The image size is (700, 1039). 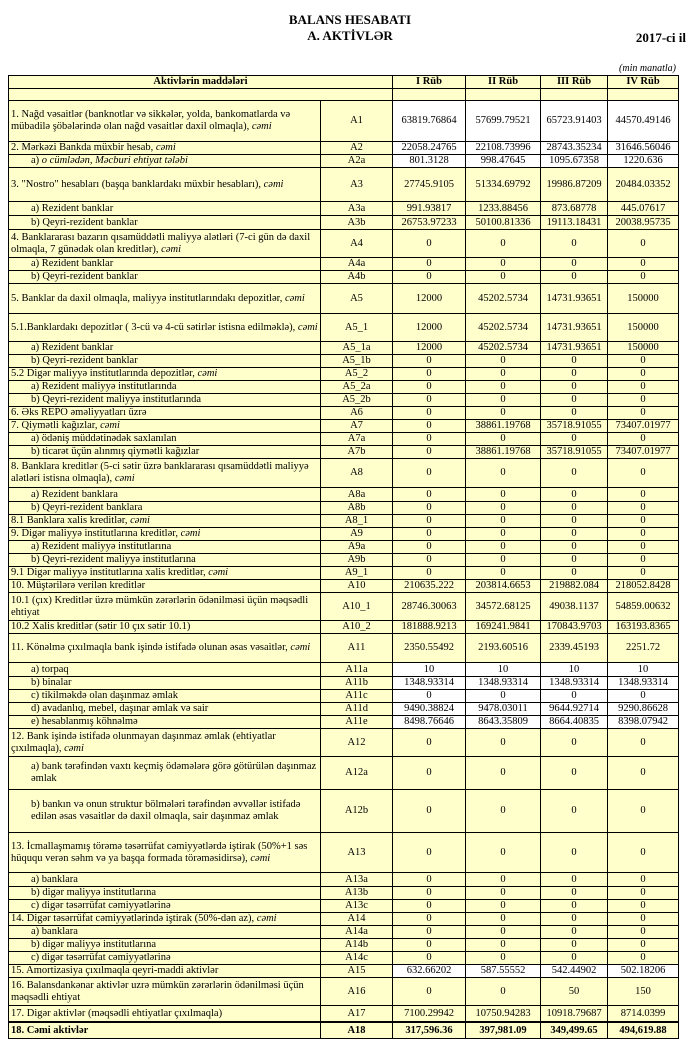 I want to click on row-label-text: 7. Qiymətli kağızlar,, so click(x=56, y=426).